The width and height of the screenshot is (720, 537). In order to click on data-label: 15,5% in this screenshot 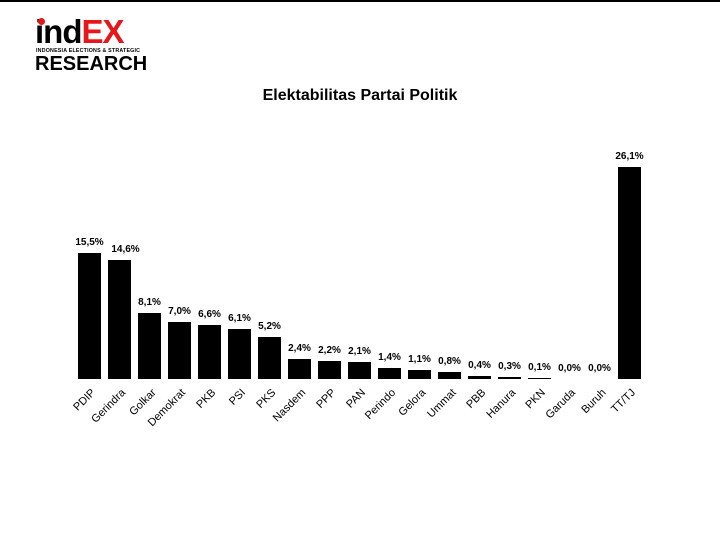, I will do `click(89, 242)`.